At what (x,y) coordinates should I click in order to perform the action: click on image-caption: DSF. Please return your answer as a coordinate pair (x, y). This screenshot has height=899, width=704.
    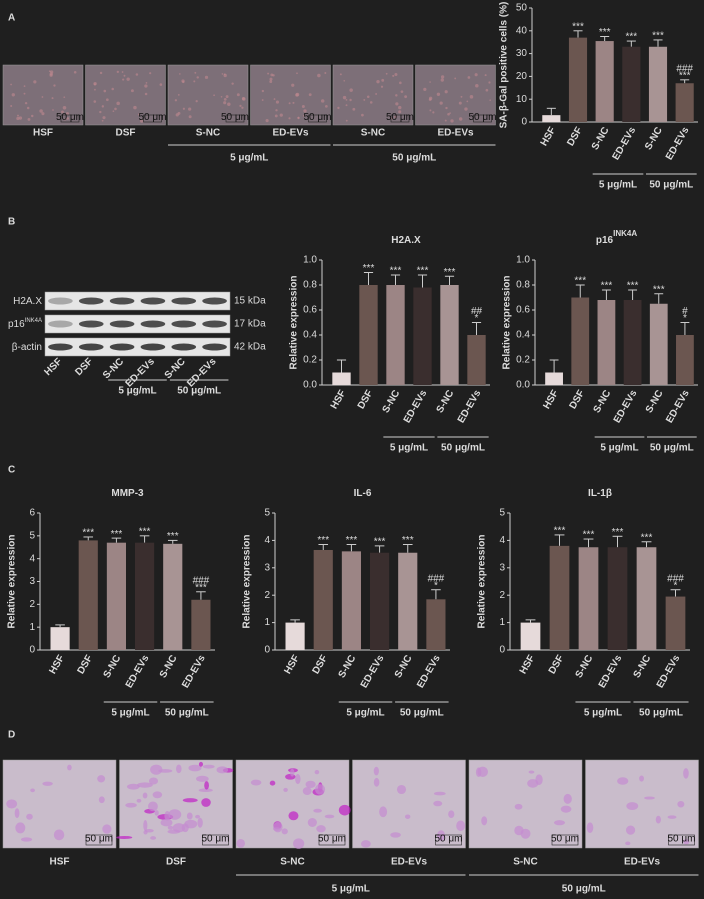
    Looking at the image, I should click on (126, 133).